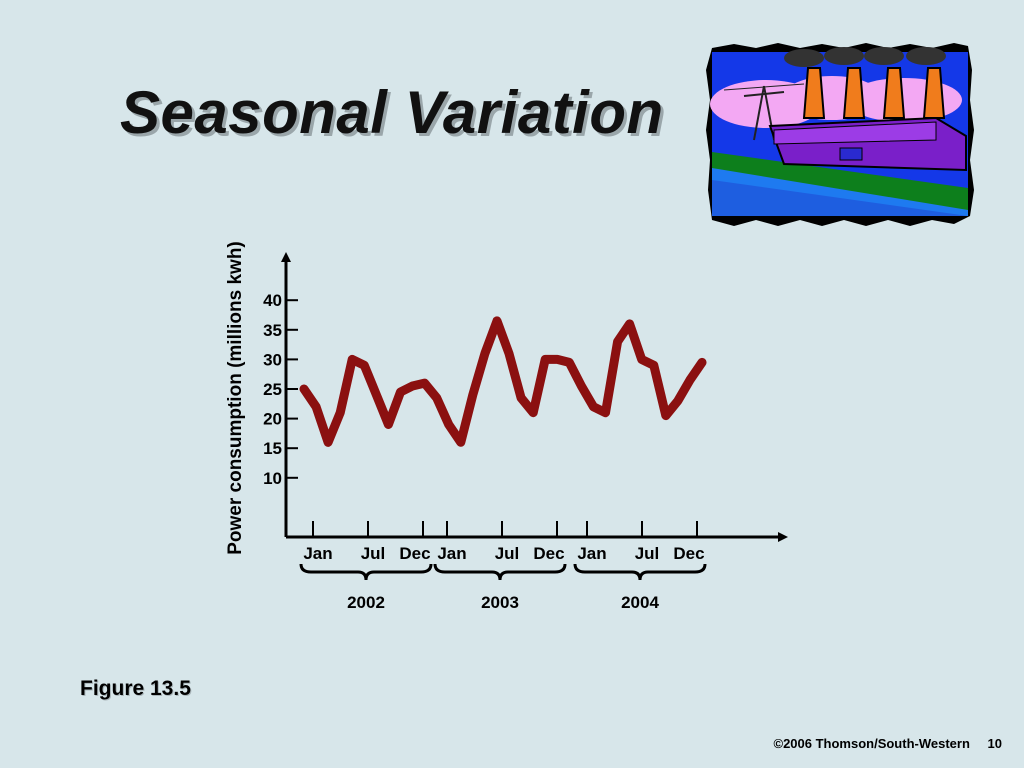 The height and width of the screenshot is (768, 1024). I want to click on year-label: 2003, so click(500, 602).